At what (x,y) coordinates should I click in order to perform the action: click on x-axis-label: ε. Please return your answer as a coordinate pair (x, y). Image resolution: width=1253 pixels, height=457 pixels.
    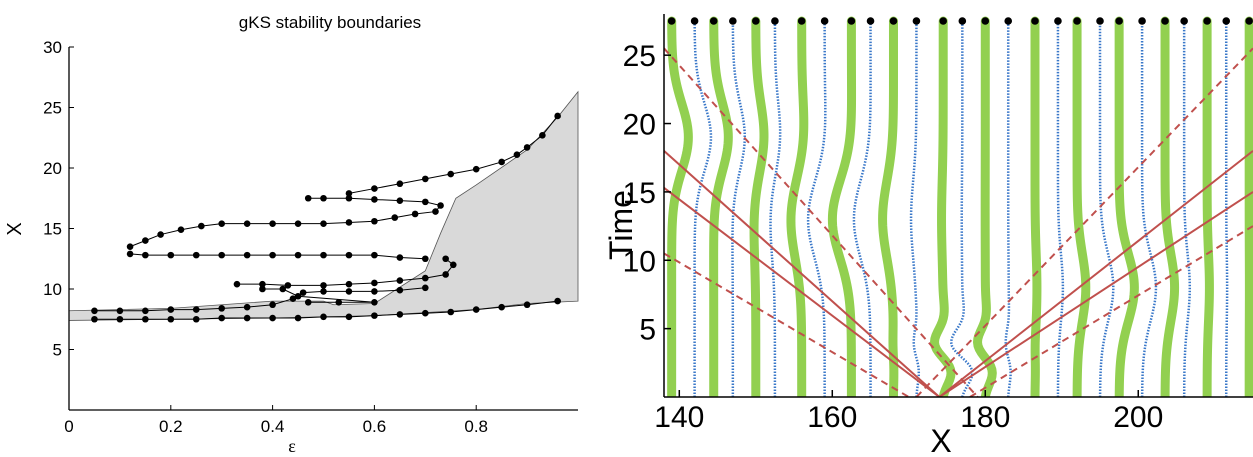
    Looking at the image, I should click on (292, 446).